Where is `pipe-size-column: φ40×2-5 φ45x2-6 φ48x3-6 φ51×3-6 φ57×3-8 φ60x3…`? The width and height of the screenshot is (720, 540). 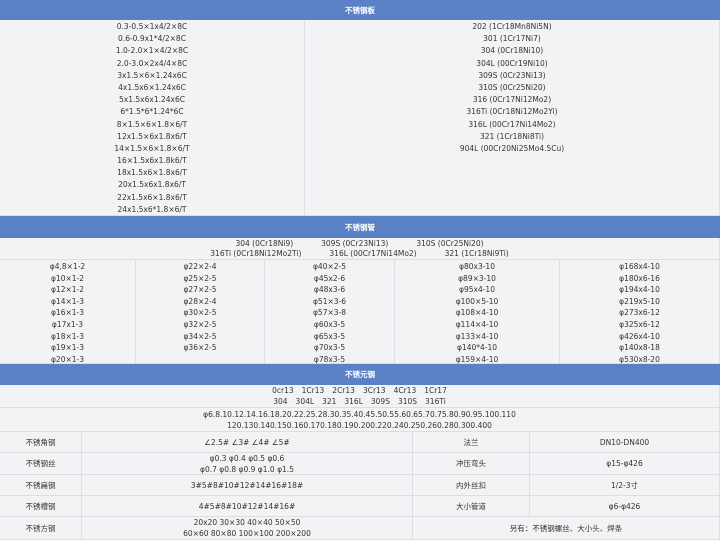
pipe-size-column: φ40×2-5 φ45x2-6 φ48x3-6 φ51×3-6 φ57×3-8 φ60x3… is located at coordinates (330, 312).